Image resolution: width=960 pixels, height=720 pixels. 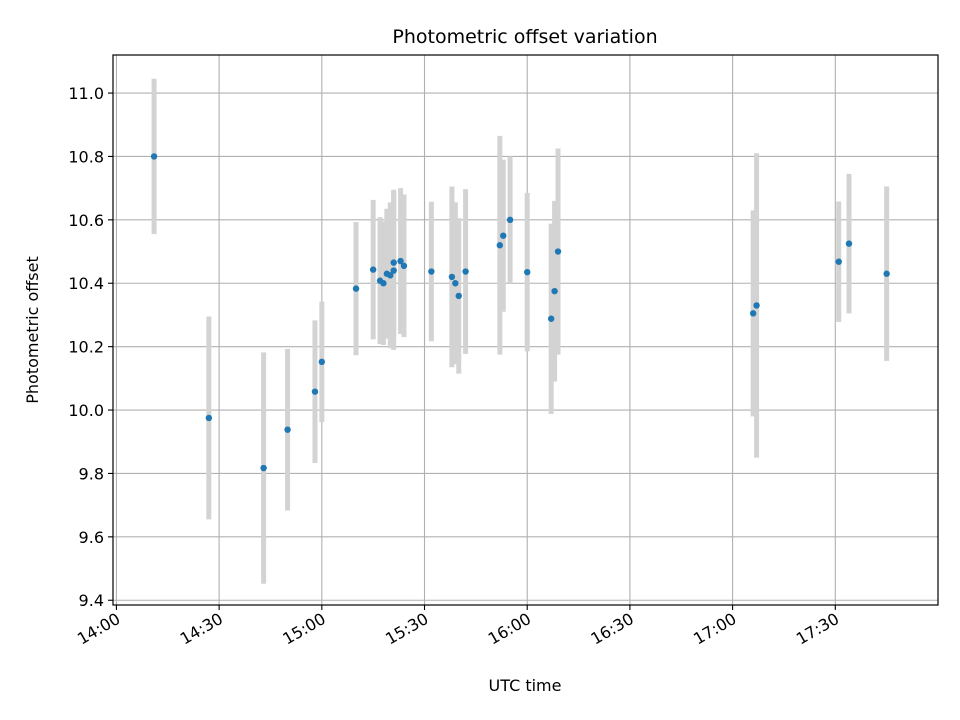 What do you see at coordinates (91, 537) in the screenshot?
I see `y-tick-label: 9.6` at bounding box center [91, 537].